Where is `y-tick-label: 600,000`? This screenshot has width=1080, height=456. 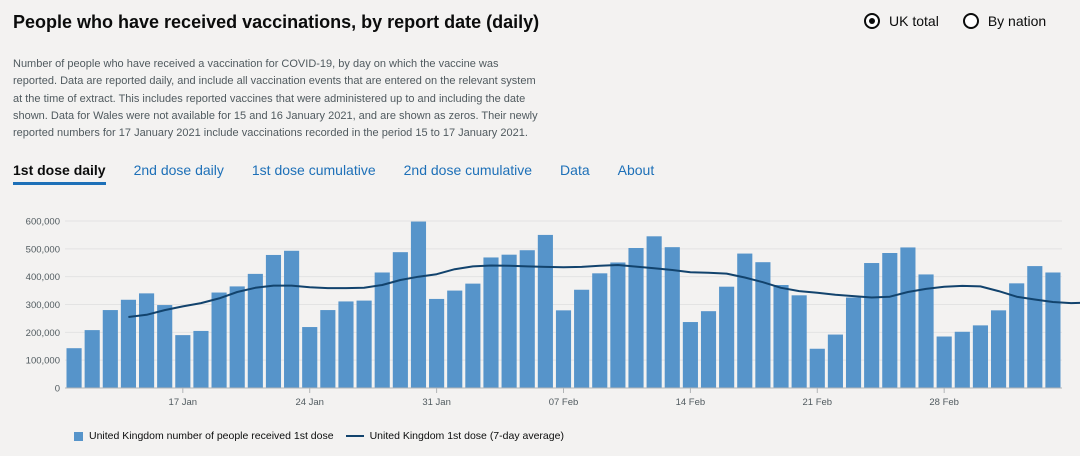 y-tick-label: 600,000 is located at coordinates (43, 222).